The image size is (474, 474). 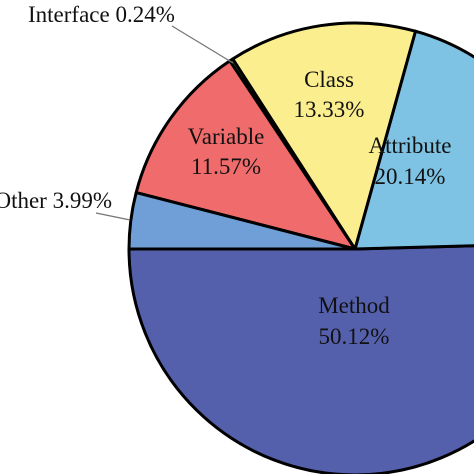 I want to click on label-class-name: Class, so click(x=329, y=79).